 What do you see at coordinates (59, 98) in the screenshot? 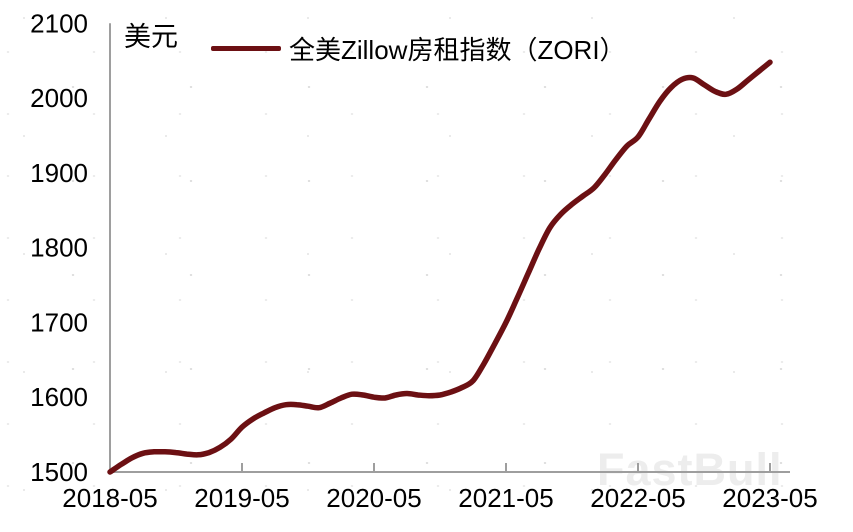
I see `y-tick-label: 2000` at bounding box center [59, 98].